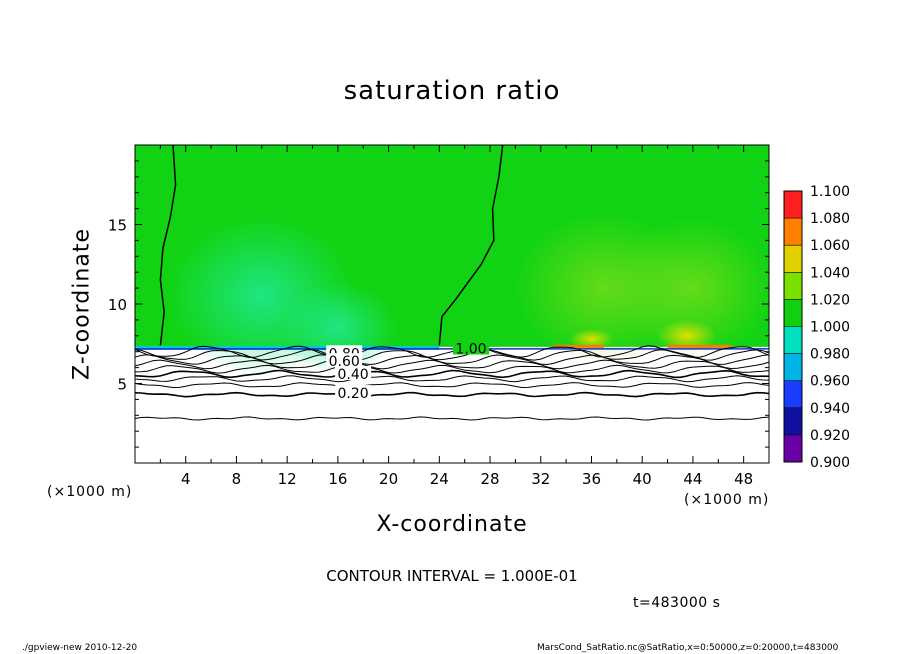 This screenshot has width=904, height=654. What do you see at coordinates (642, 479) in the screenshot?
I see `x-tick-label: 40` at bounding box center [642, 479].